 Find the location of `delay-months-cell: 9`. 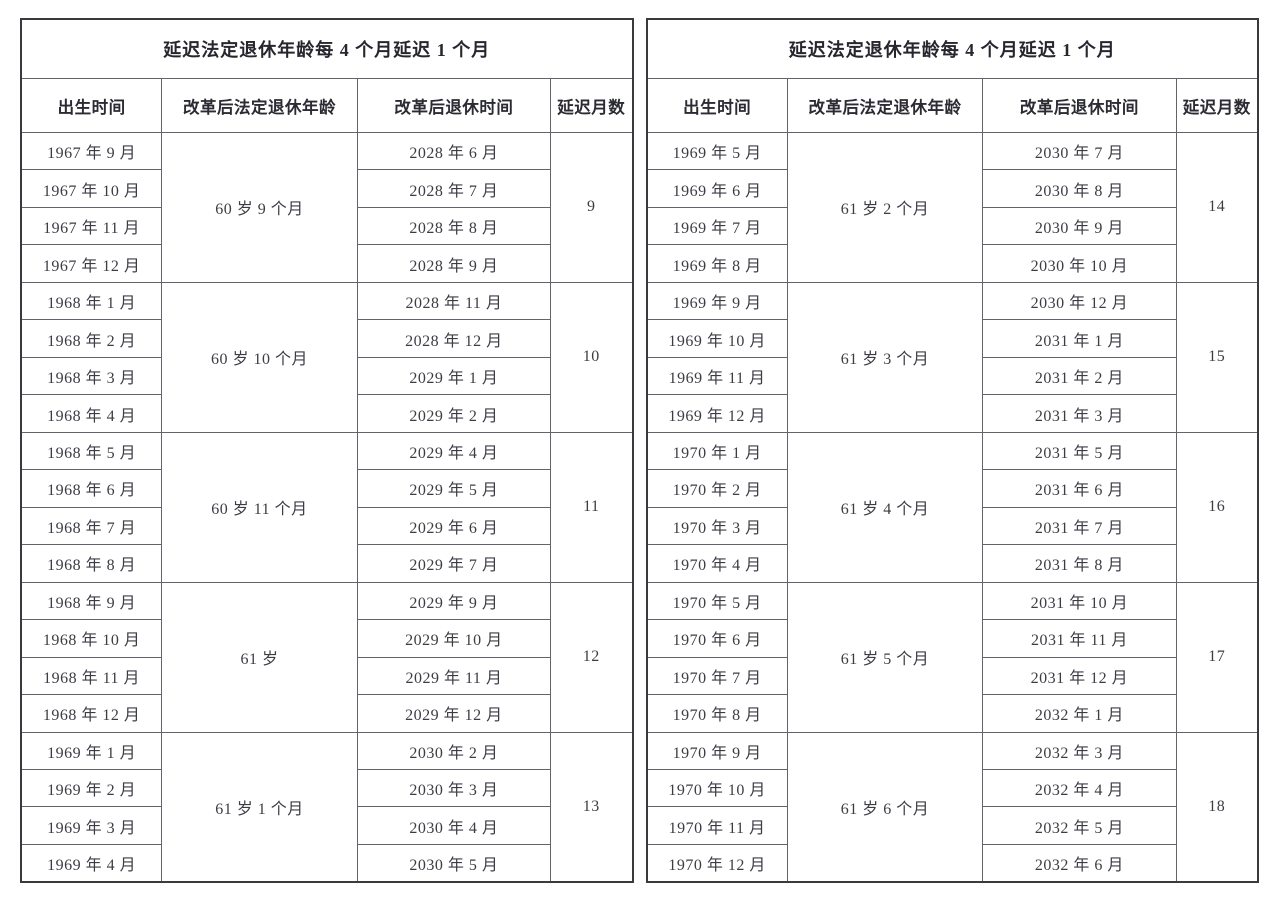

delay-months-cell: 9 is located at coordinates (591, 207).